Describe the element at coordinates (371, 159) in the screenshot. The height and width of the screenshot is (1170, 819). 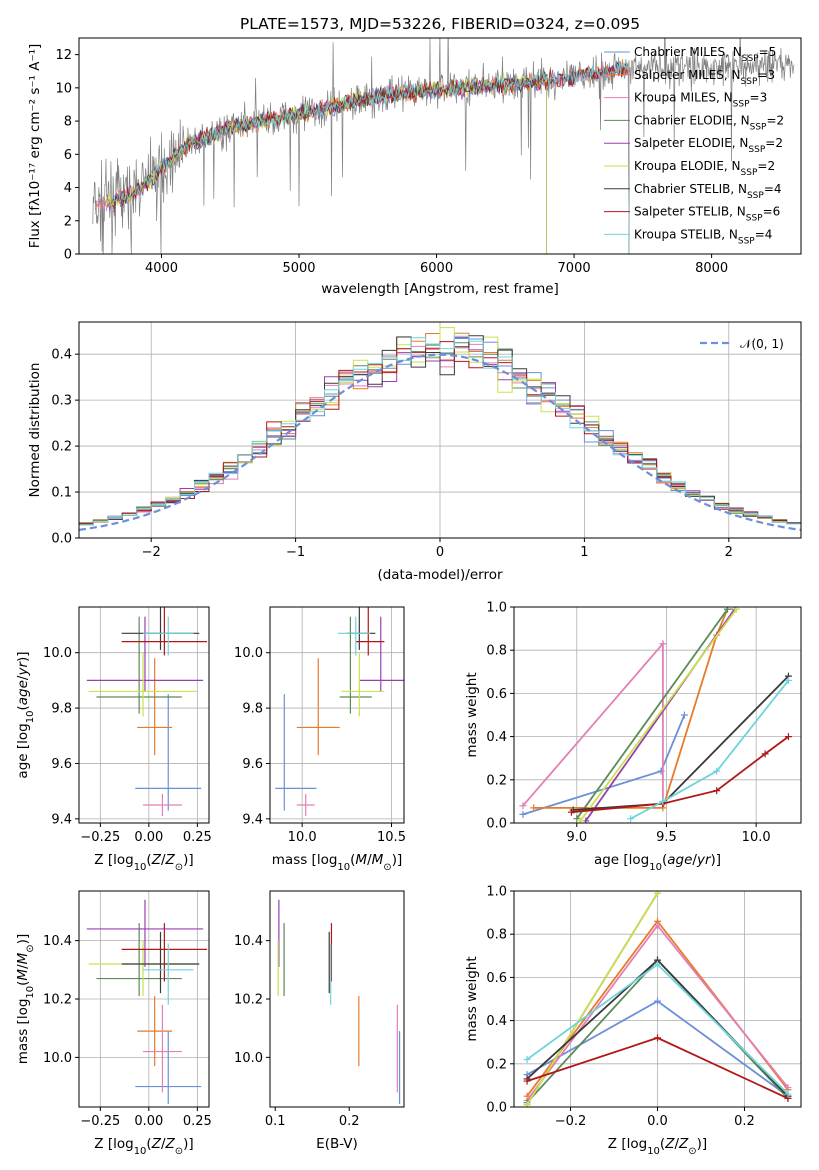
I see `model-spectrum-line` at that location.